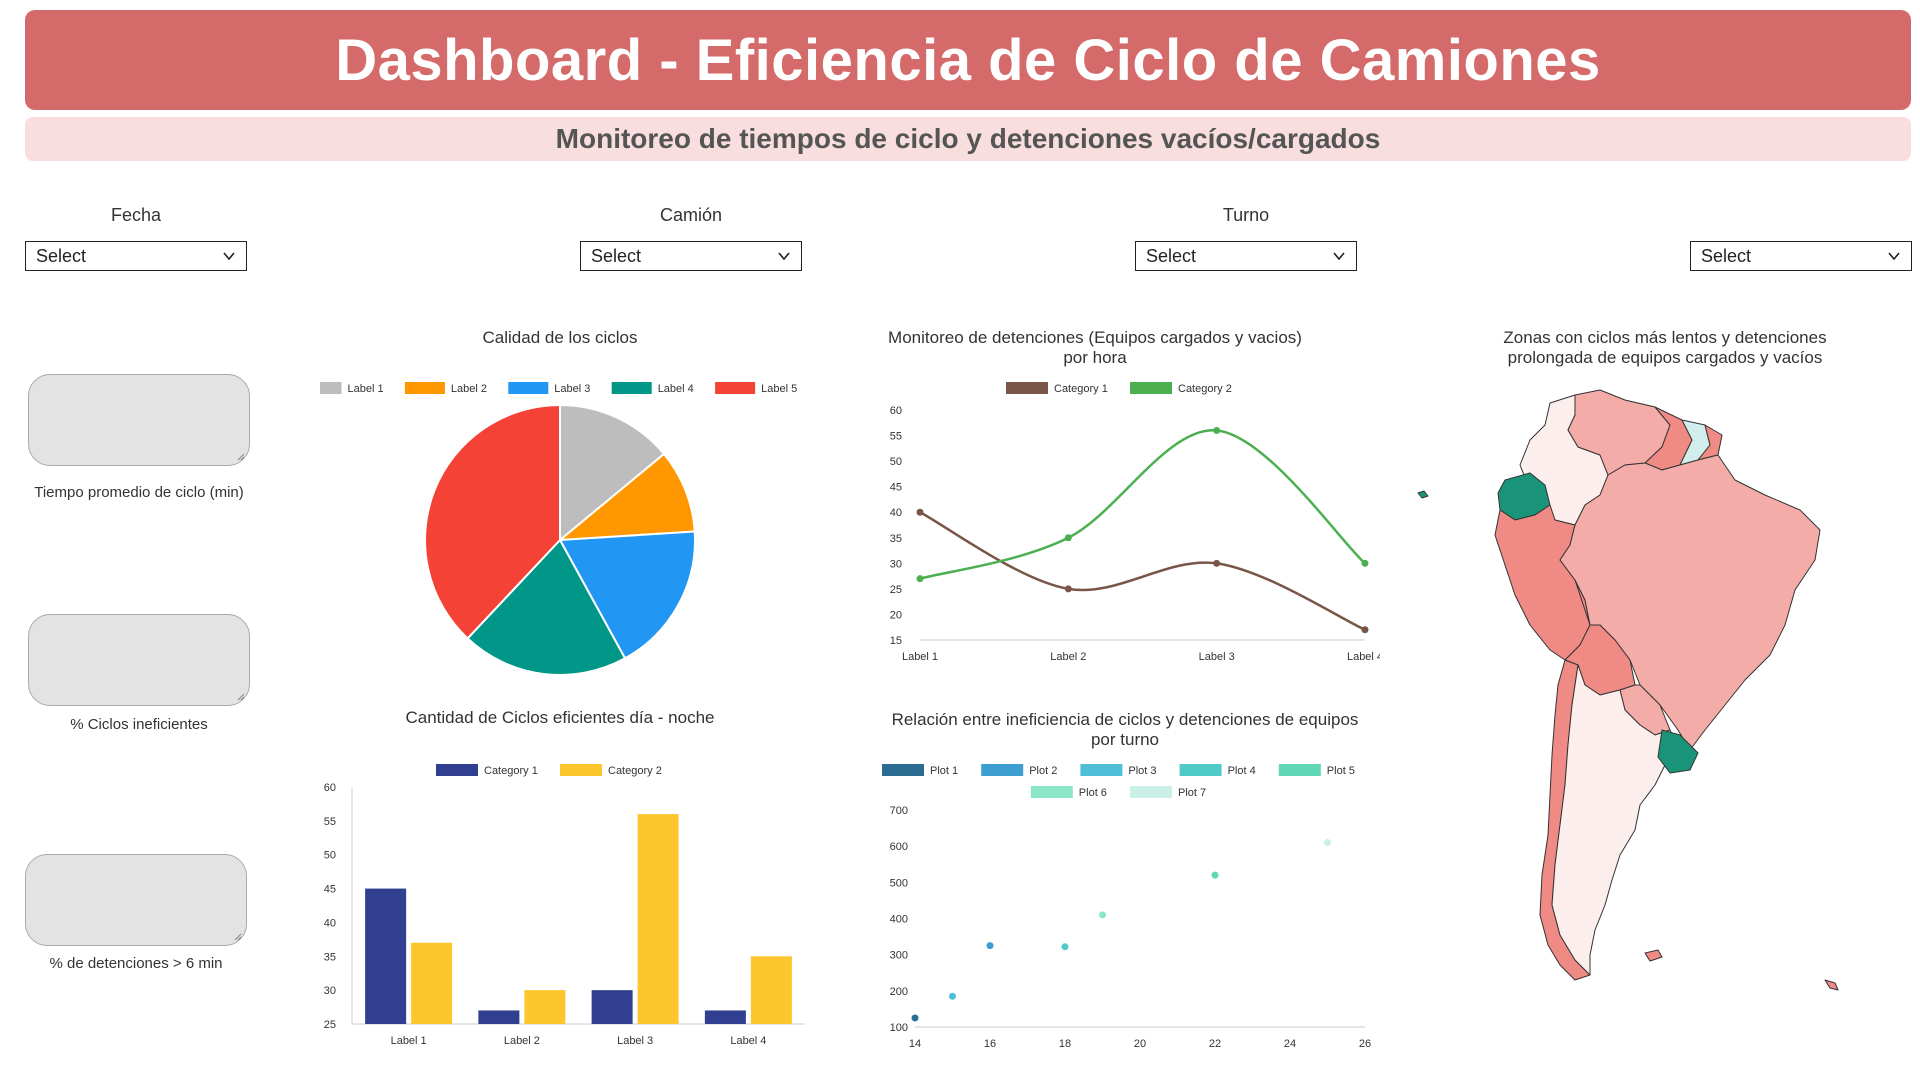 Image resolution: width=1920 pixels, height=1080 pixels. I want to click on turno-select: Select, so click(1246, 256).